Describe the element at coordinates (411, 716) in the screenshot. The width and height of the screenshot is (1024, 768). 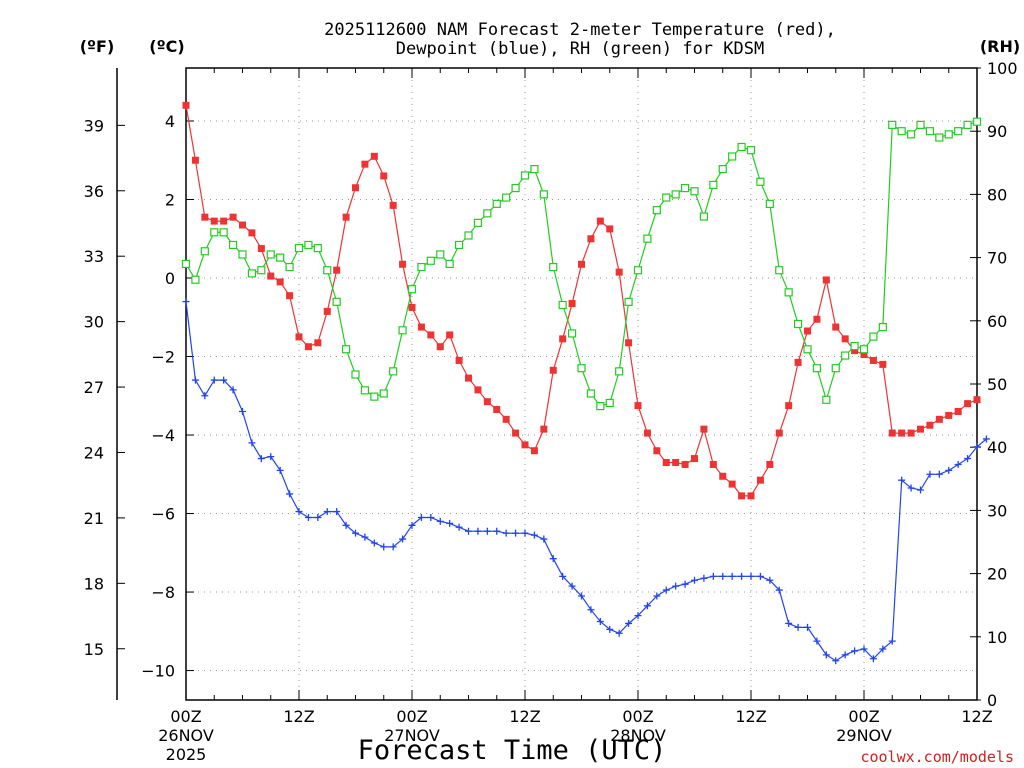
I see `time-tick-label: 00Z` at that location.